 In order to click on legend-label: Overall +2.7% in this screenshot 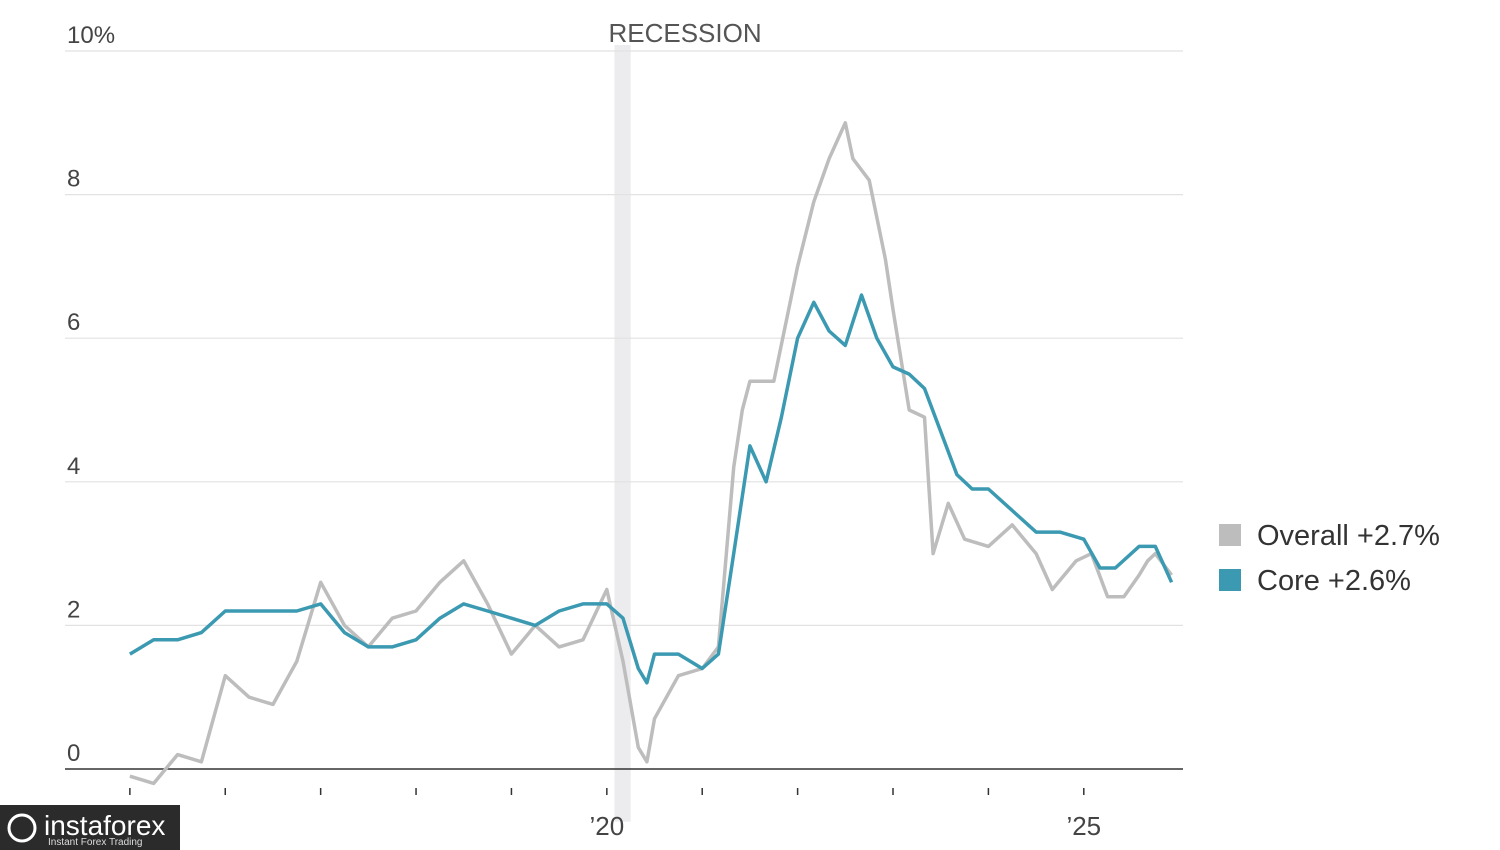, I will do `click(1348, 536)`.